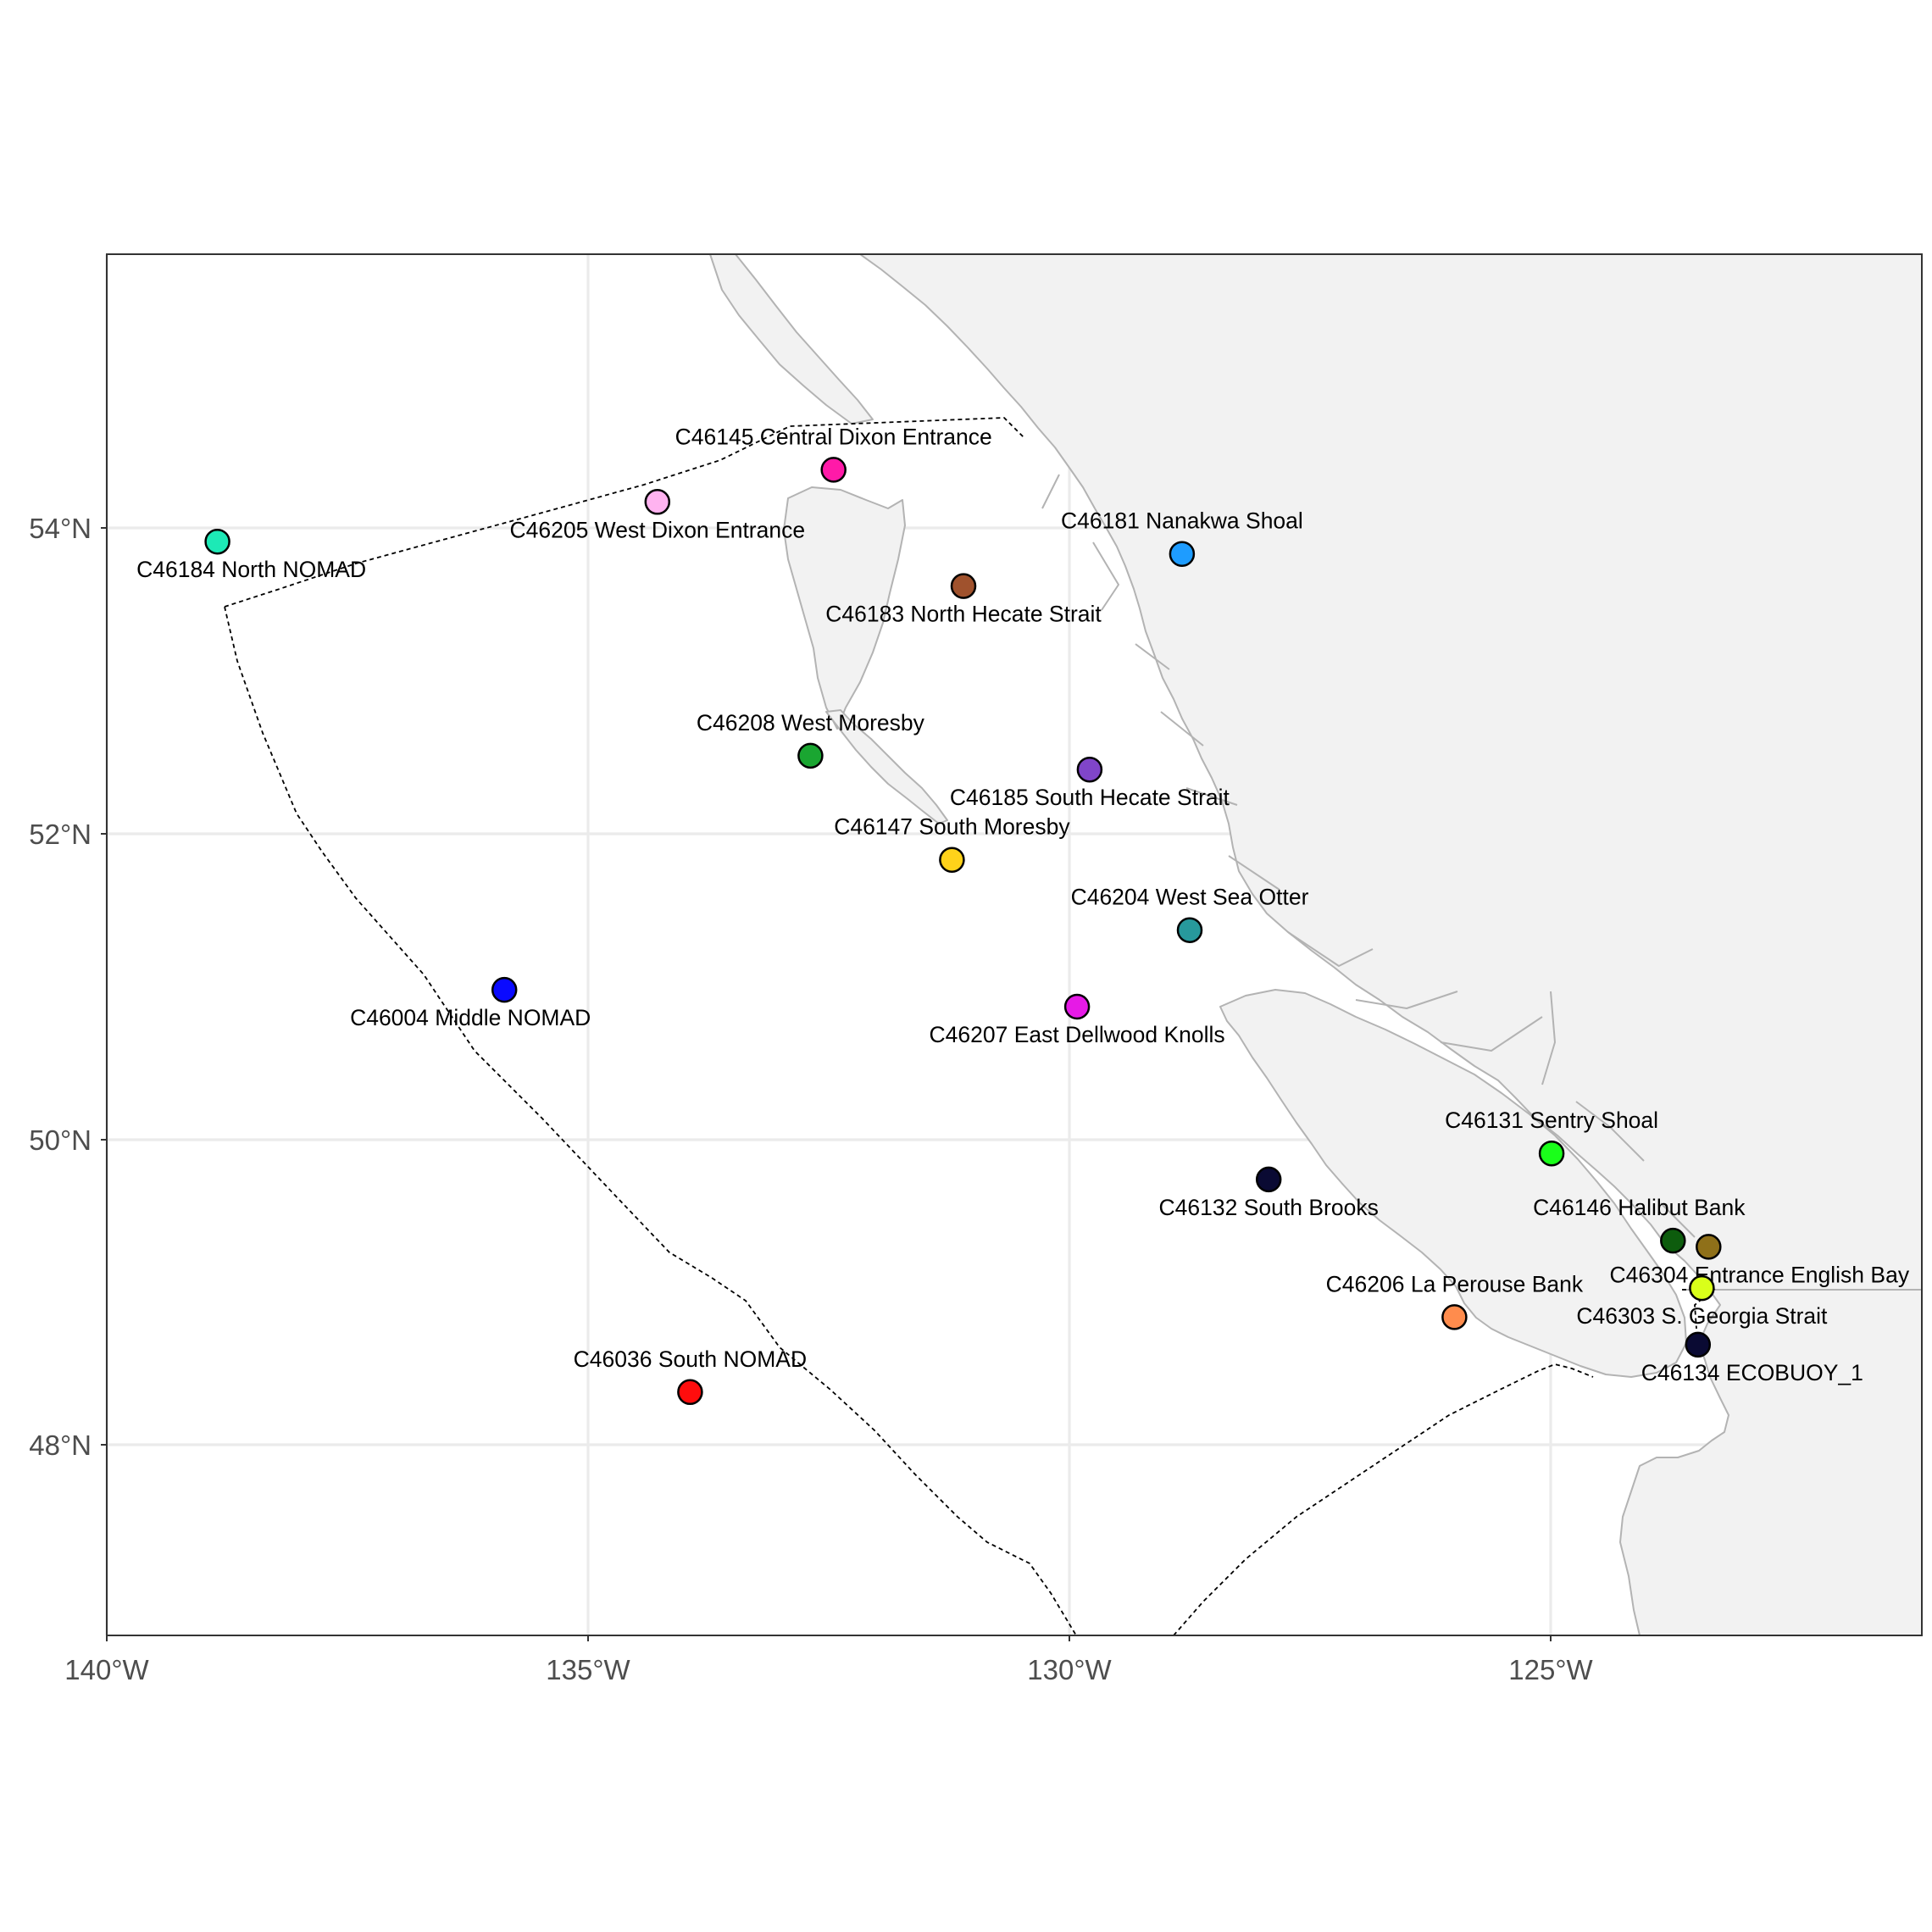 The width and height of the screenshot is (1932, 1932). Describe the element at coordinates (1760, 1274) in the screenshot. I see `station-label: C46304 Entrance English Bay` at that location.